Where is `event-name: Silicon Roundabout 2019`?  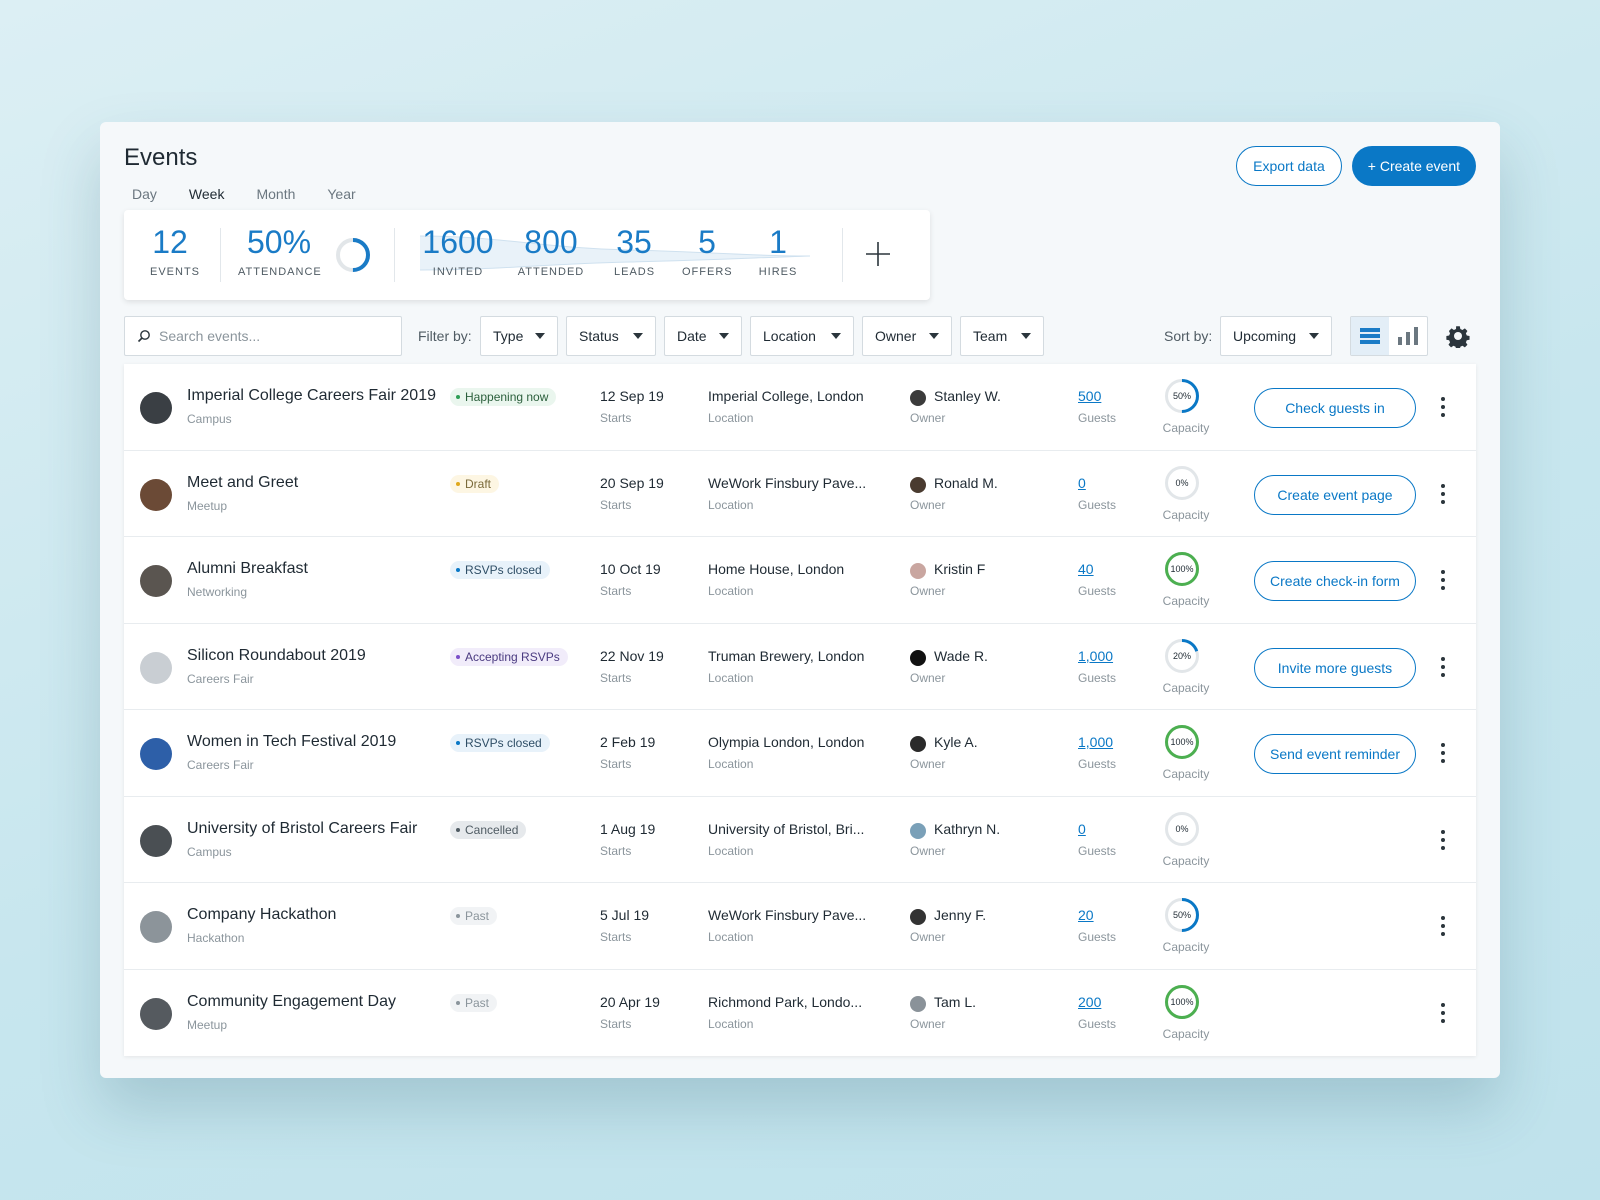
event-name: Silicon Roundabout 2019 is located at coordinates (276, 655).